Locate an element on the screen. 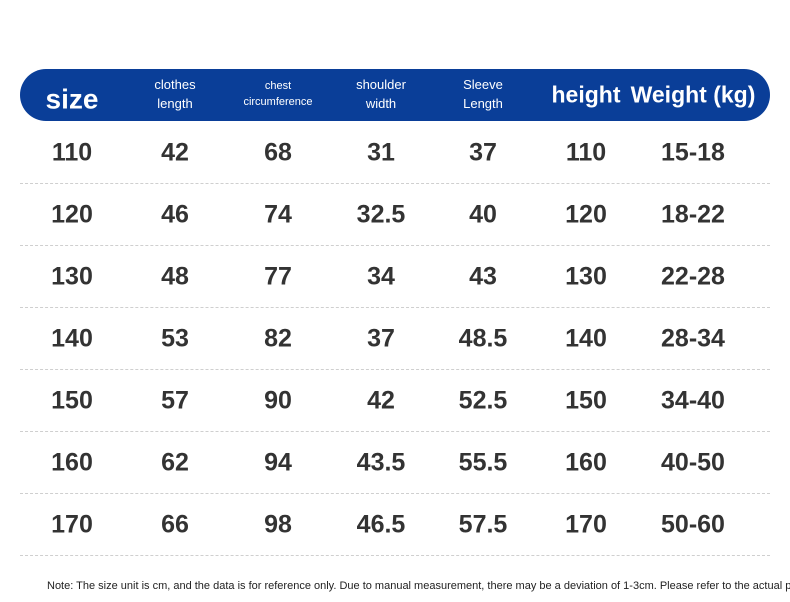  table-cell: 46 is located at coordinates (175, 214).